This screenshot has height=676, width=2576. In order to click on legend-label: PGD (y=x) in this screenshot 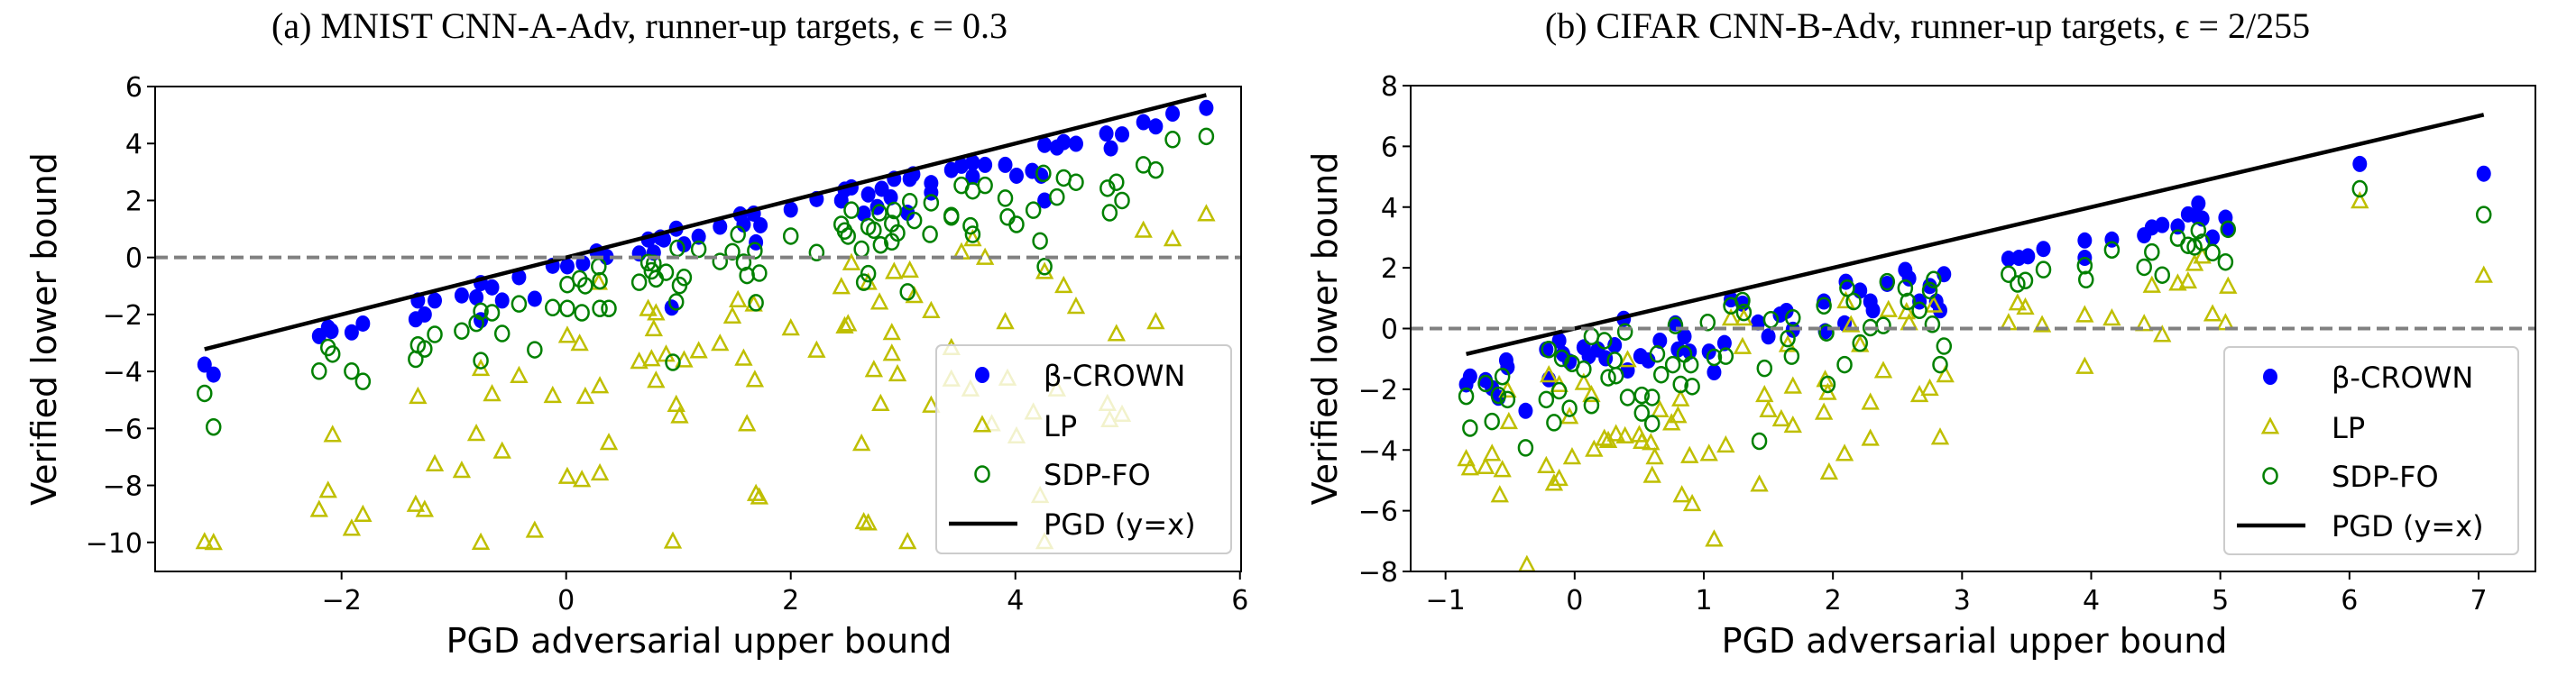, I will do `click(1120, 524)`.